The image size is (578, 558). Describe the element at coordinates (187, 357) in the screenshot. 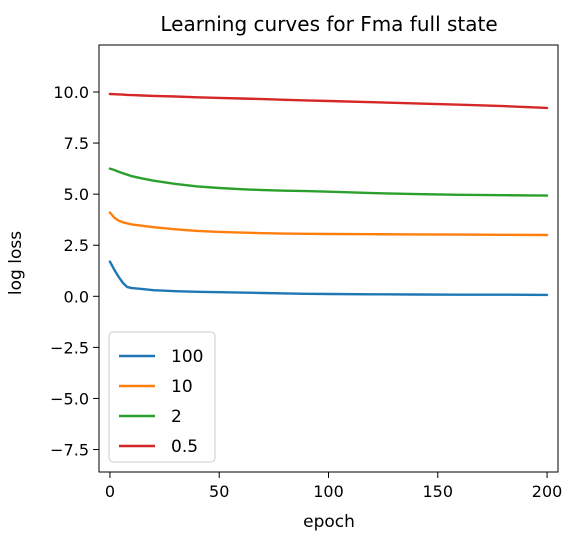

I see `legend-label: 100` at that location.